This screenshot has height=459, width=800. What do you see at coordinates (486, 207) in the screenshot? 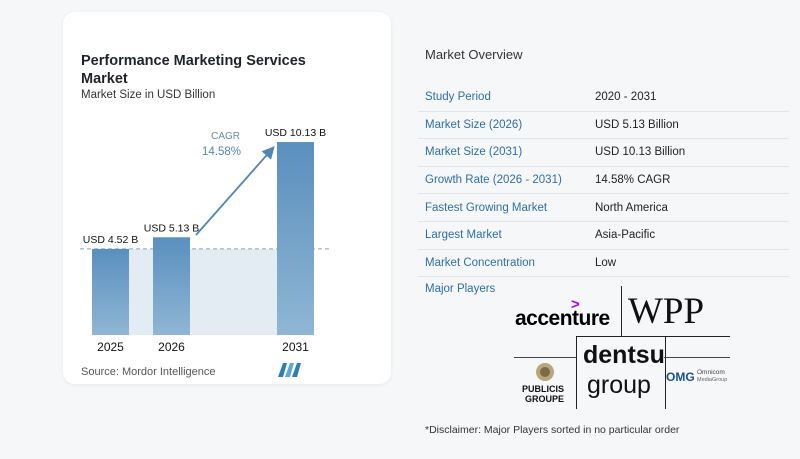
I see `overview-row-key: Fastest Growing Market` at bounding box center [486, 207].